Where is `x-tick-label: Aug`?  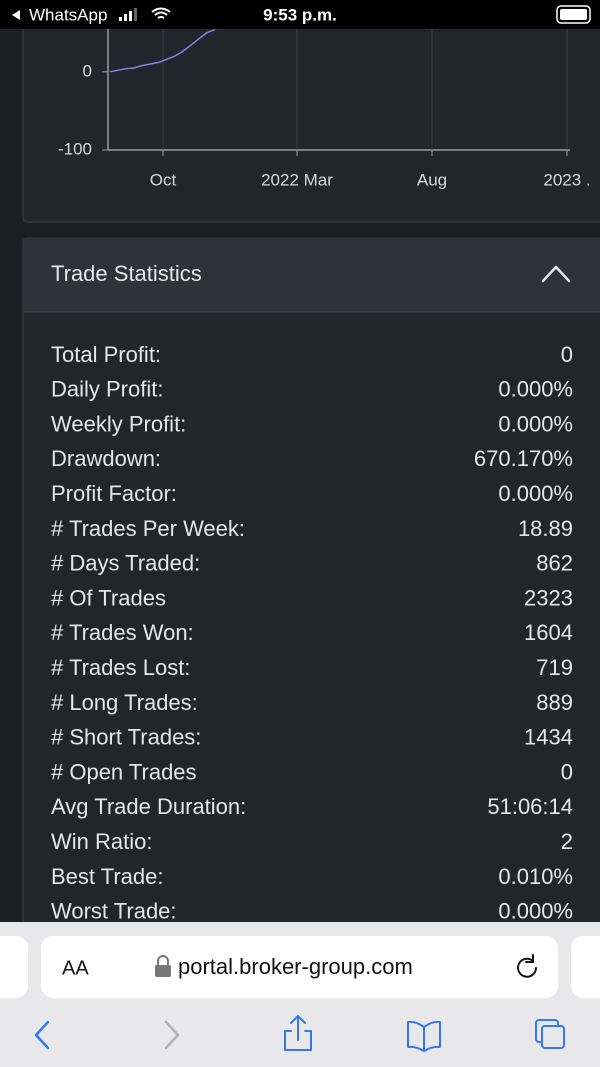 x-tick-label: Aug is located at coordinates (432, 179).